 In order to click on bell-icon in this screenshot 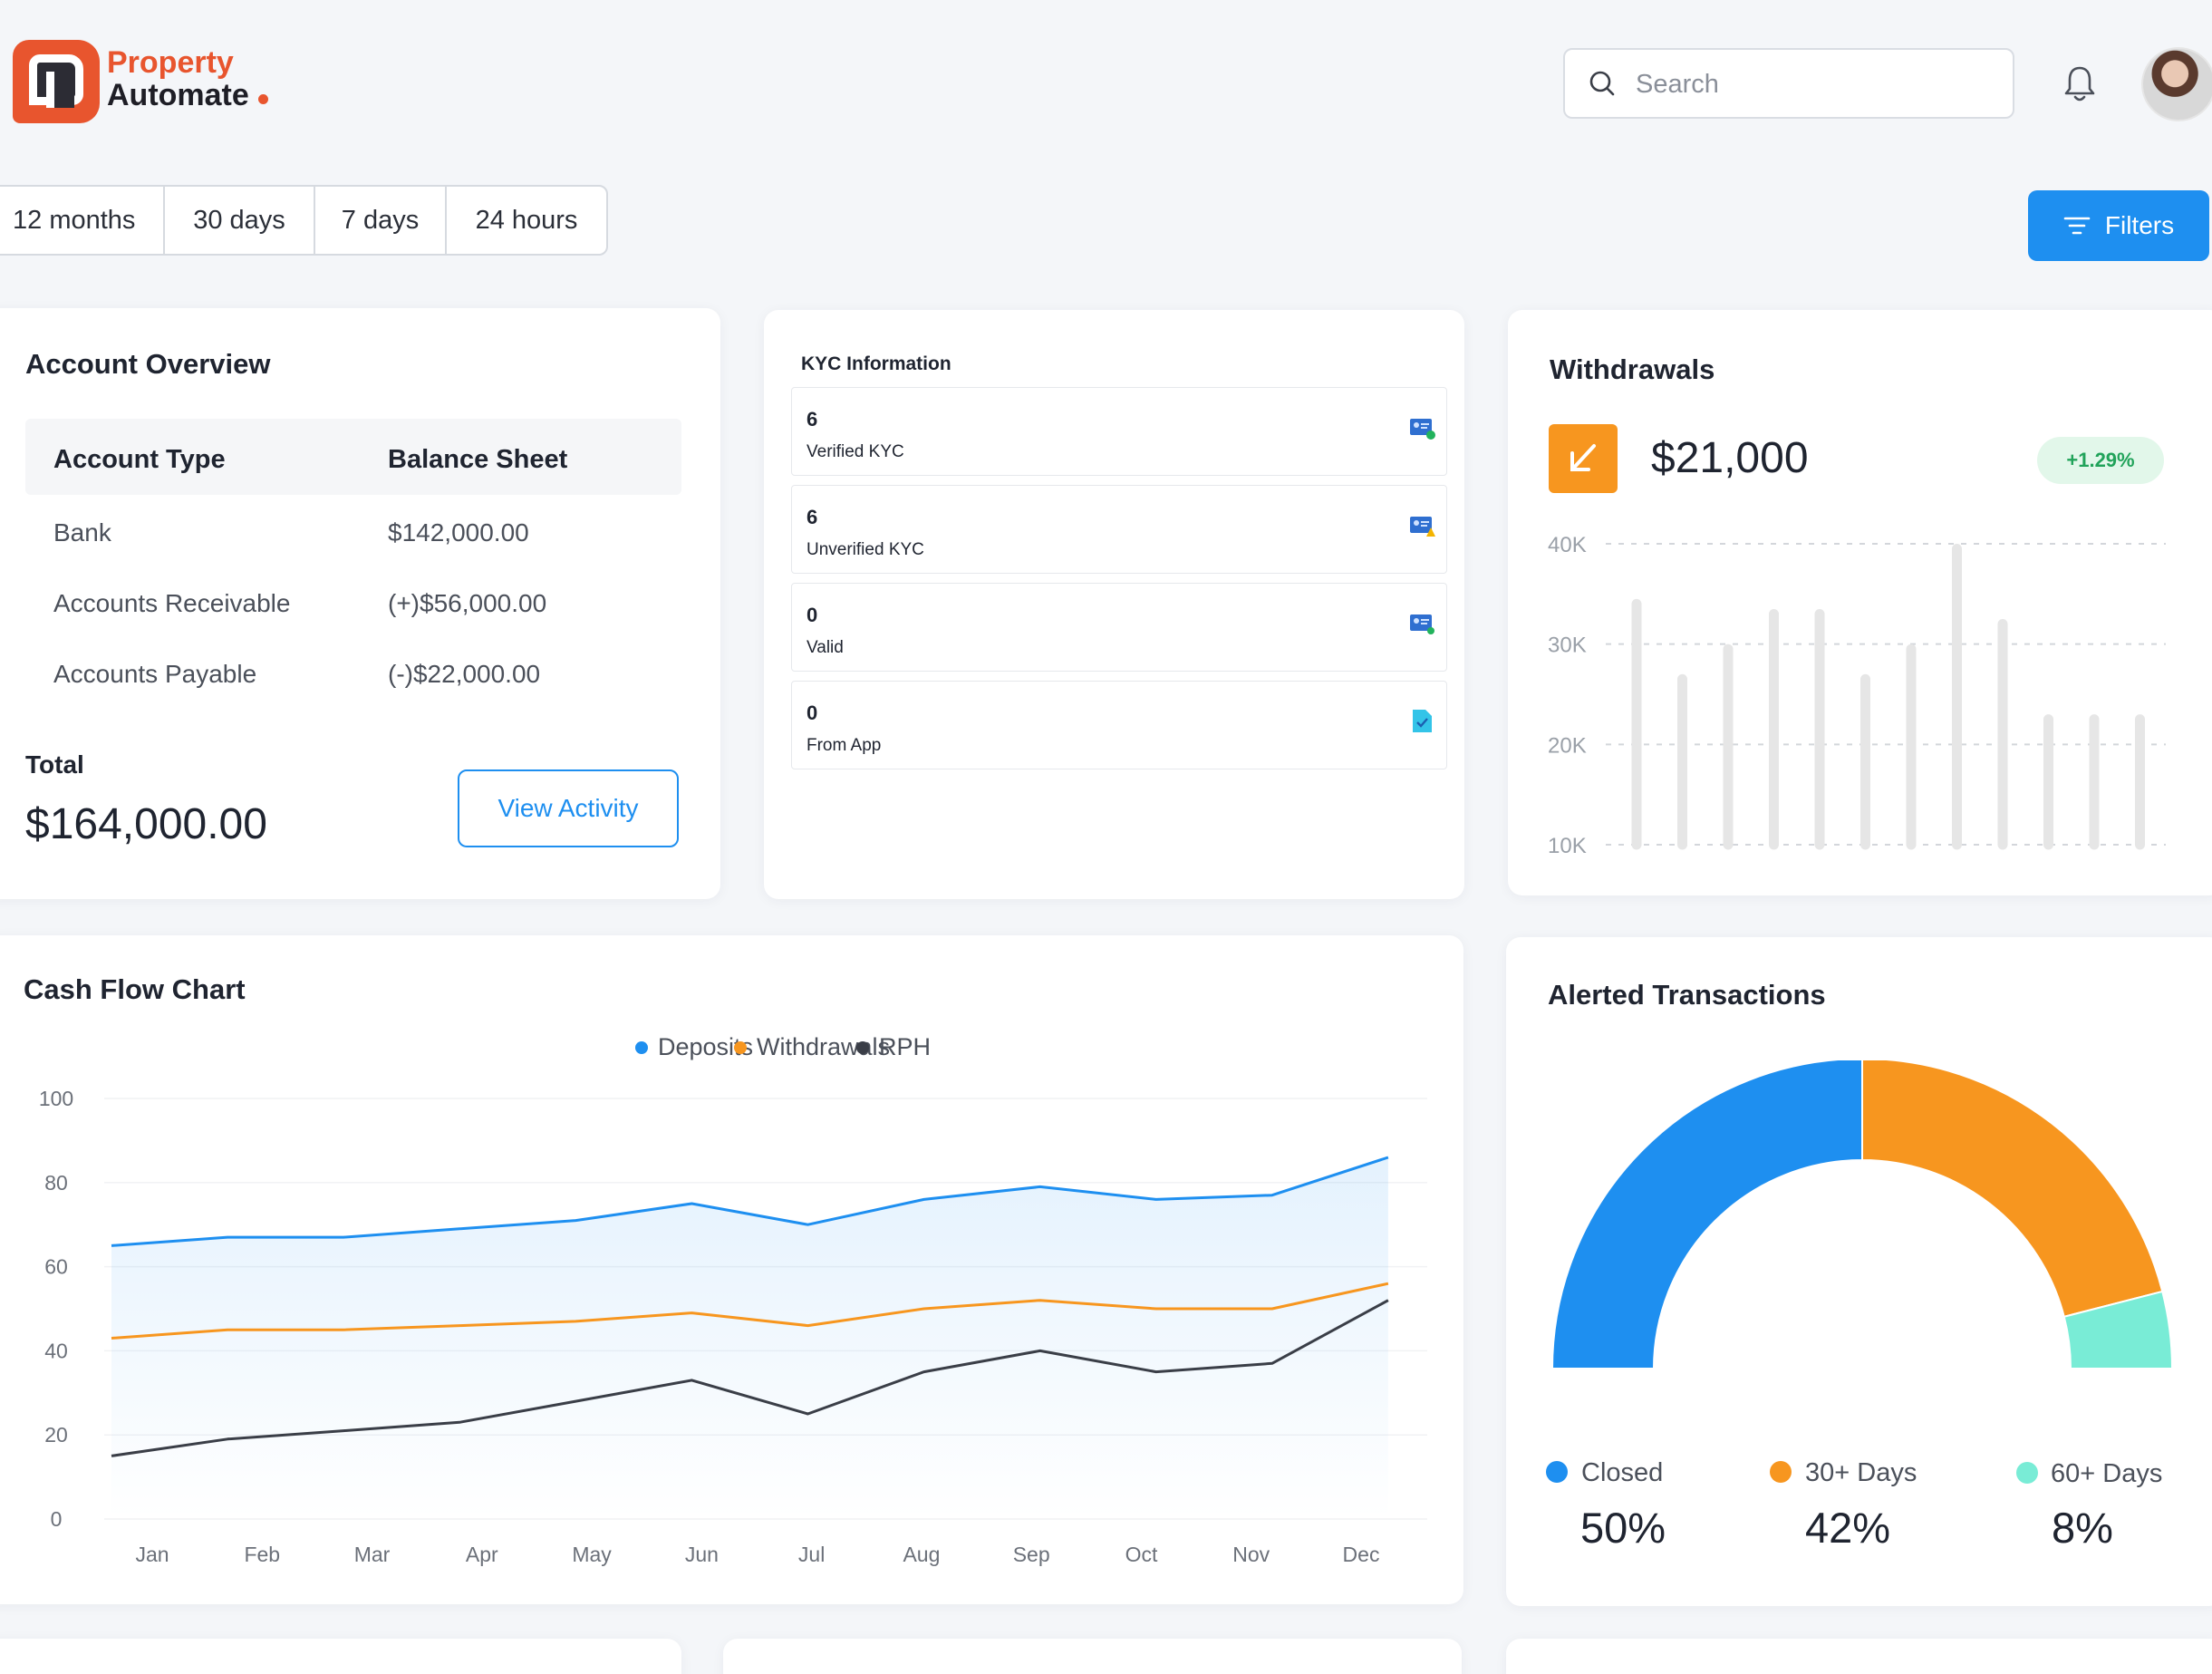, I will do `click(2079, 83)`.